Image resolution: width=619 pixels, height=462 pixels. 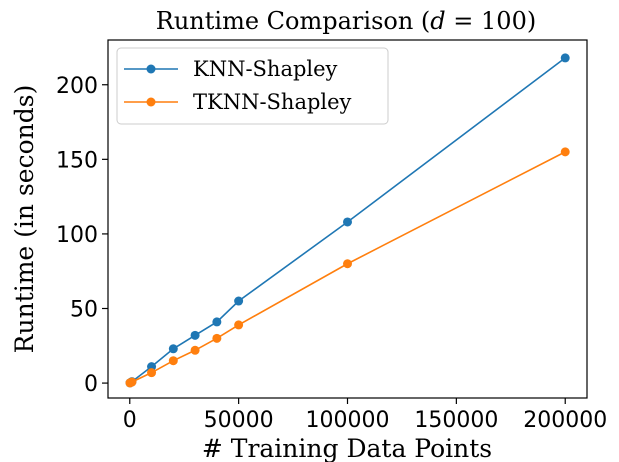 What do you see at coordinates (265, 69) in the screenshot?
I see `legend-label-knn-shapley: KNN-Shapley` at bounding box center [265, 69].